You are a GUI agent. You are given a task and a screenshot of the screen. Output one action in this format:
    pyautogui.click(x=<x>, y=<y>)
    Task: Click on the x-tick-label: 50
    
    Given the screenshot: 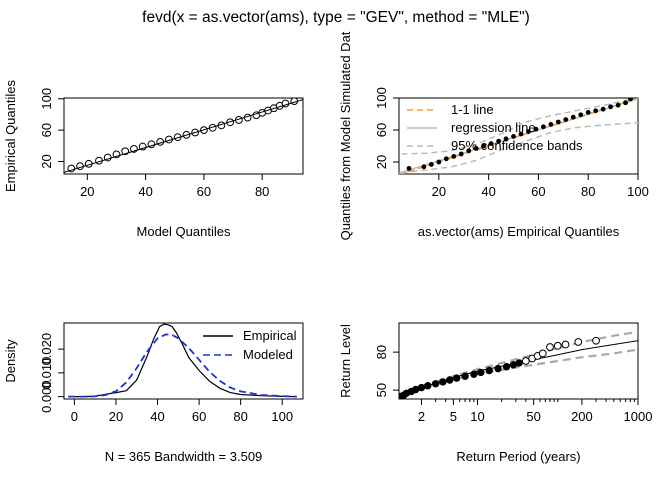 What is the action you would take?
    pyautogui.click(x=533, y=416)
    